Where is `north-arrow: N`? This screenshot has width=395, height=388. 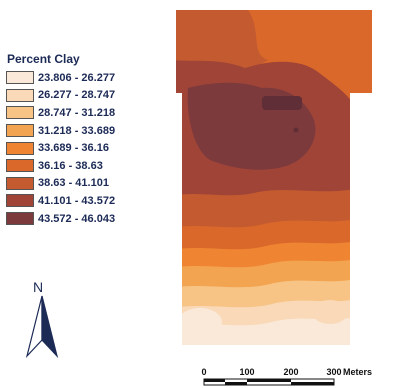 north-arrow: N is located at coordinates (42, 318).